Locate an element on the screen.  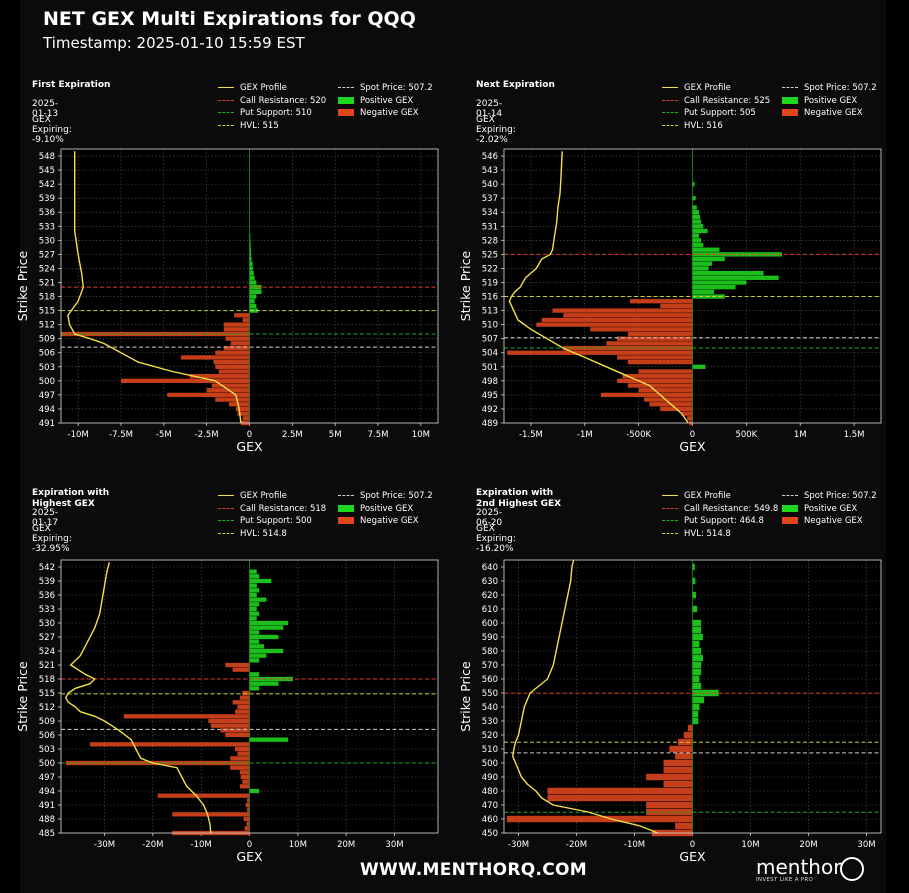
legend-label: Positive GEX is located at coordinates (831, 508).